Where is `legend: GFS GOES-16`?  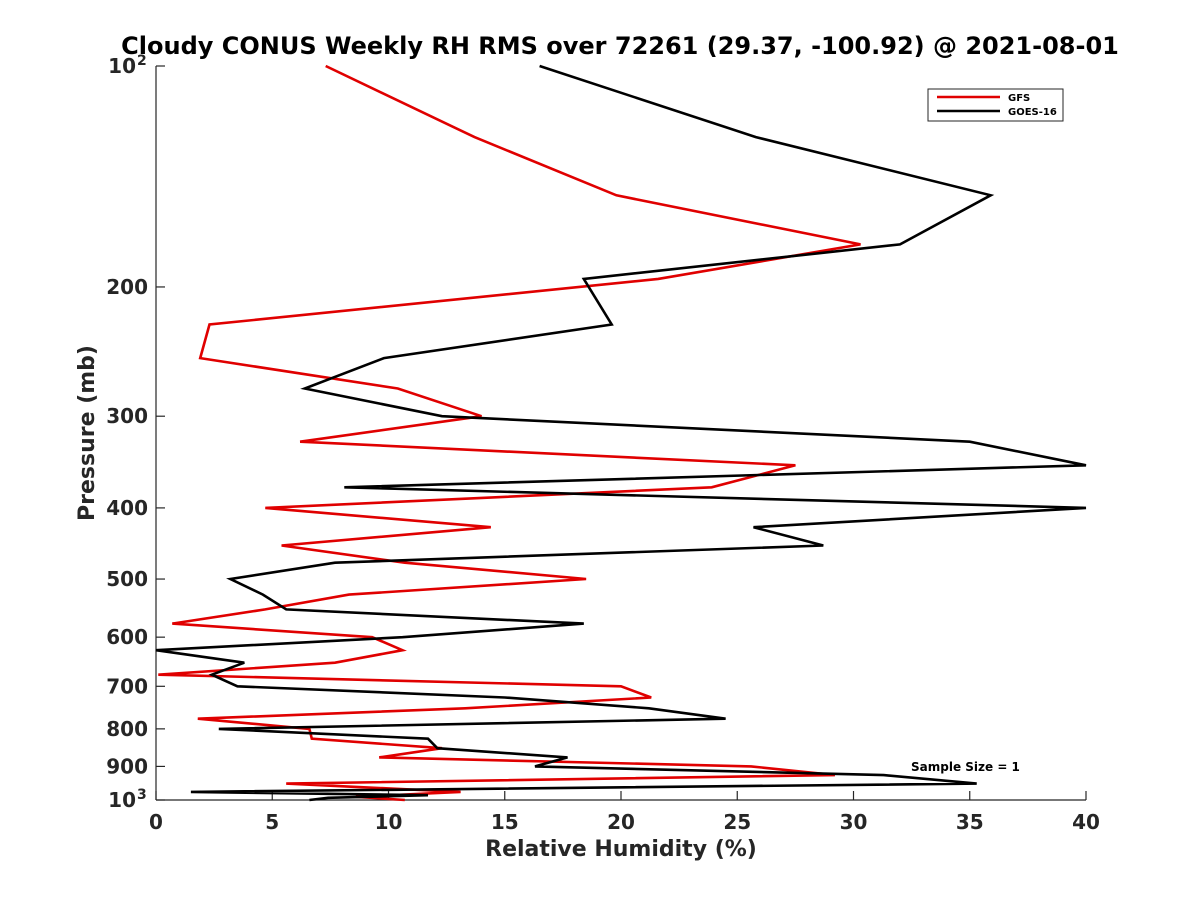 legend: GFS GOES-16 is located at coordinates (995, 105).